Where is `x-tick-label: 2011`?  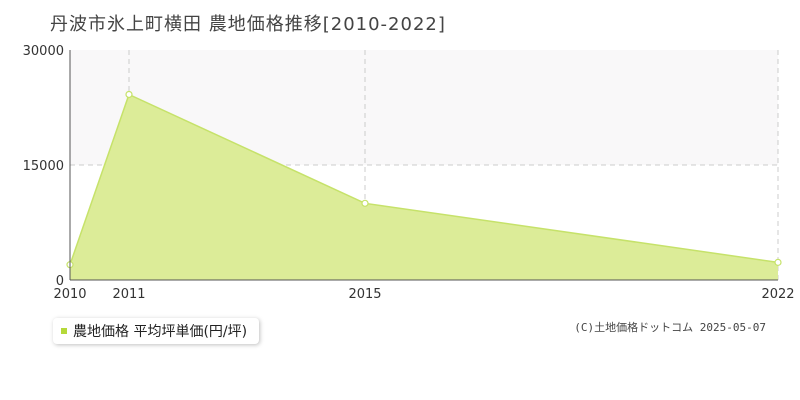
x-tick-label: 2011 is located at coordinates (128, 294).